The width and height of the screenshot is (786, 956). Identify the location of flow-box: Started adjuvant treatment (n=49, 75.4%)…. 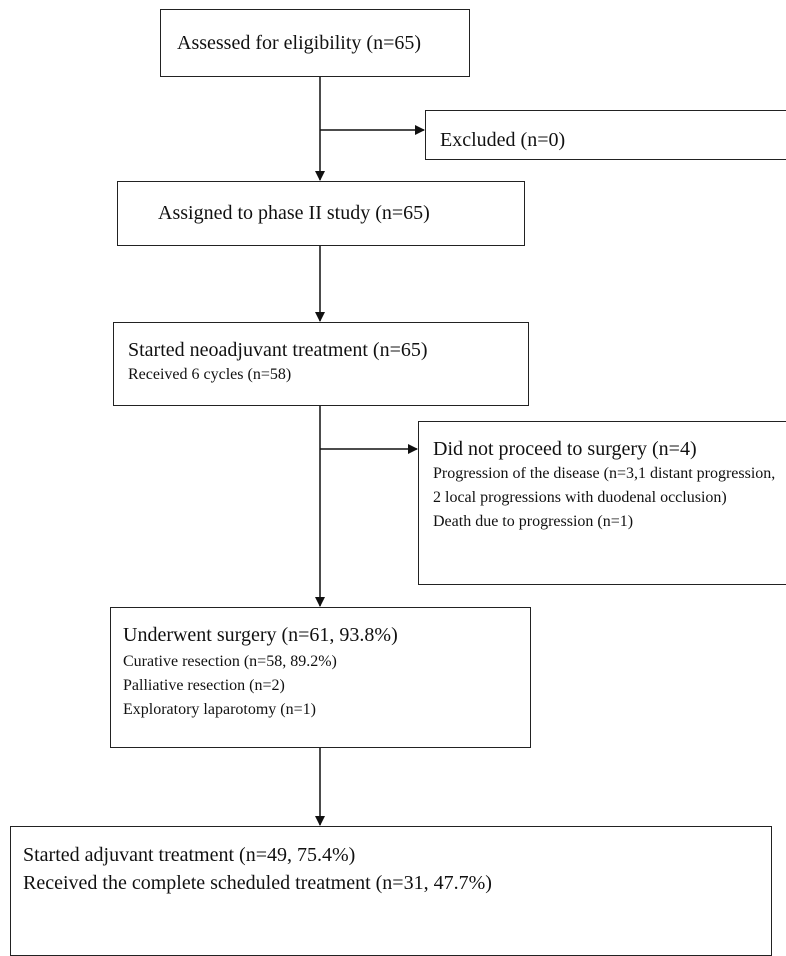
(391, 891).